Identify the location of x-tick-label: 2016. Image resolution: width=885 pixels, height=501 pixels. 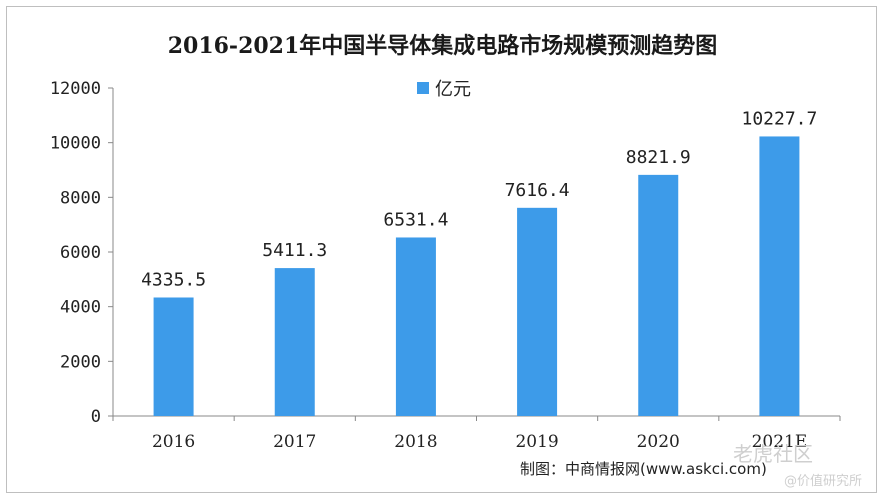
(173, 442).